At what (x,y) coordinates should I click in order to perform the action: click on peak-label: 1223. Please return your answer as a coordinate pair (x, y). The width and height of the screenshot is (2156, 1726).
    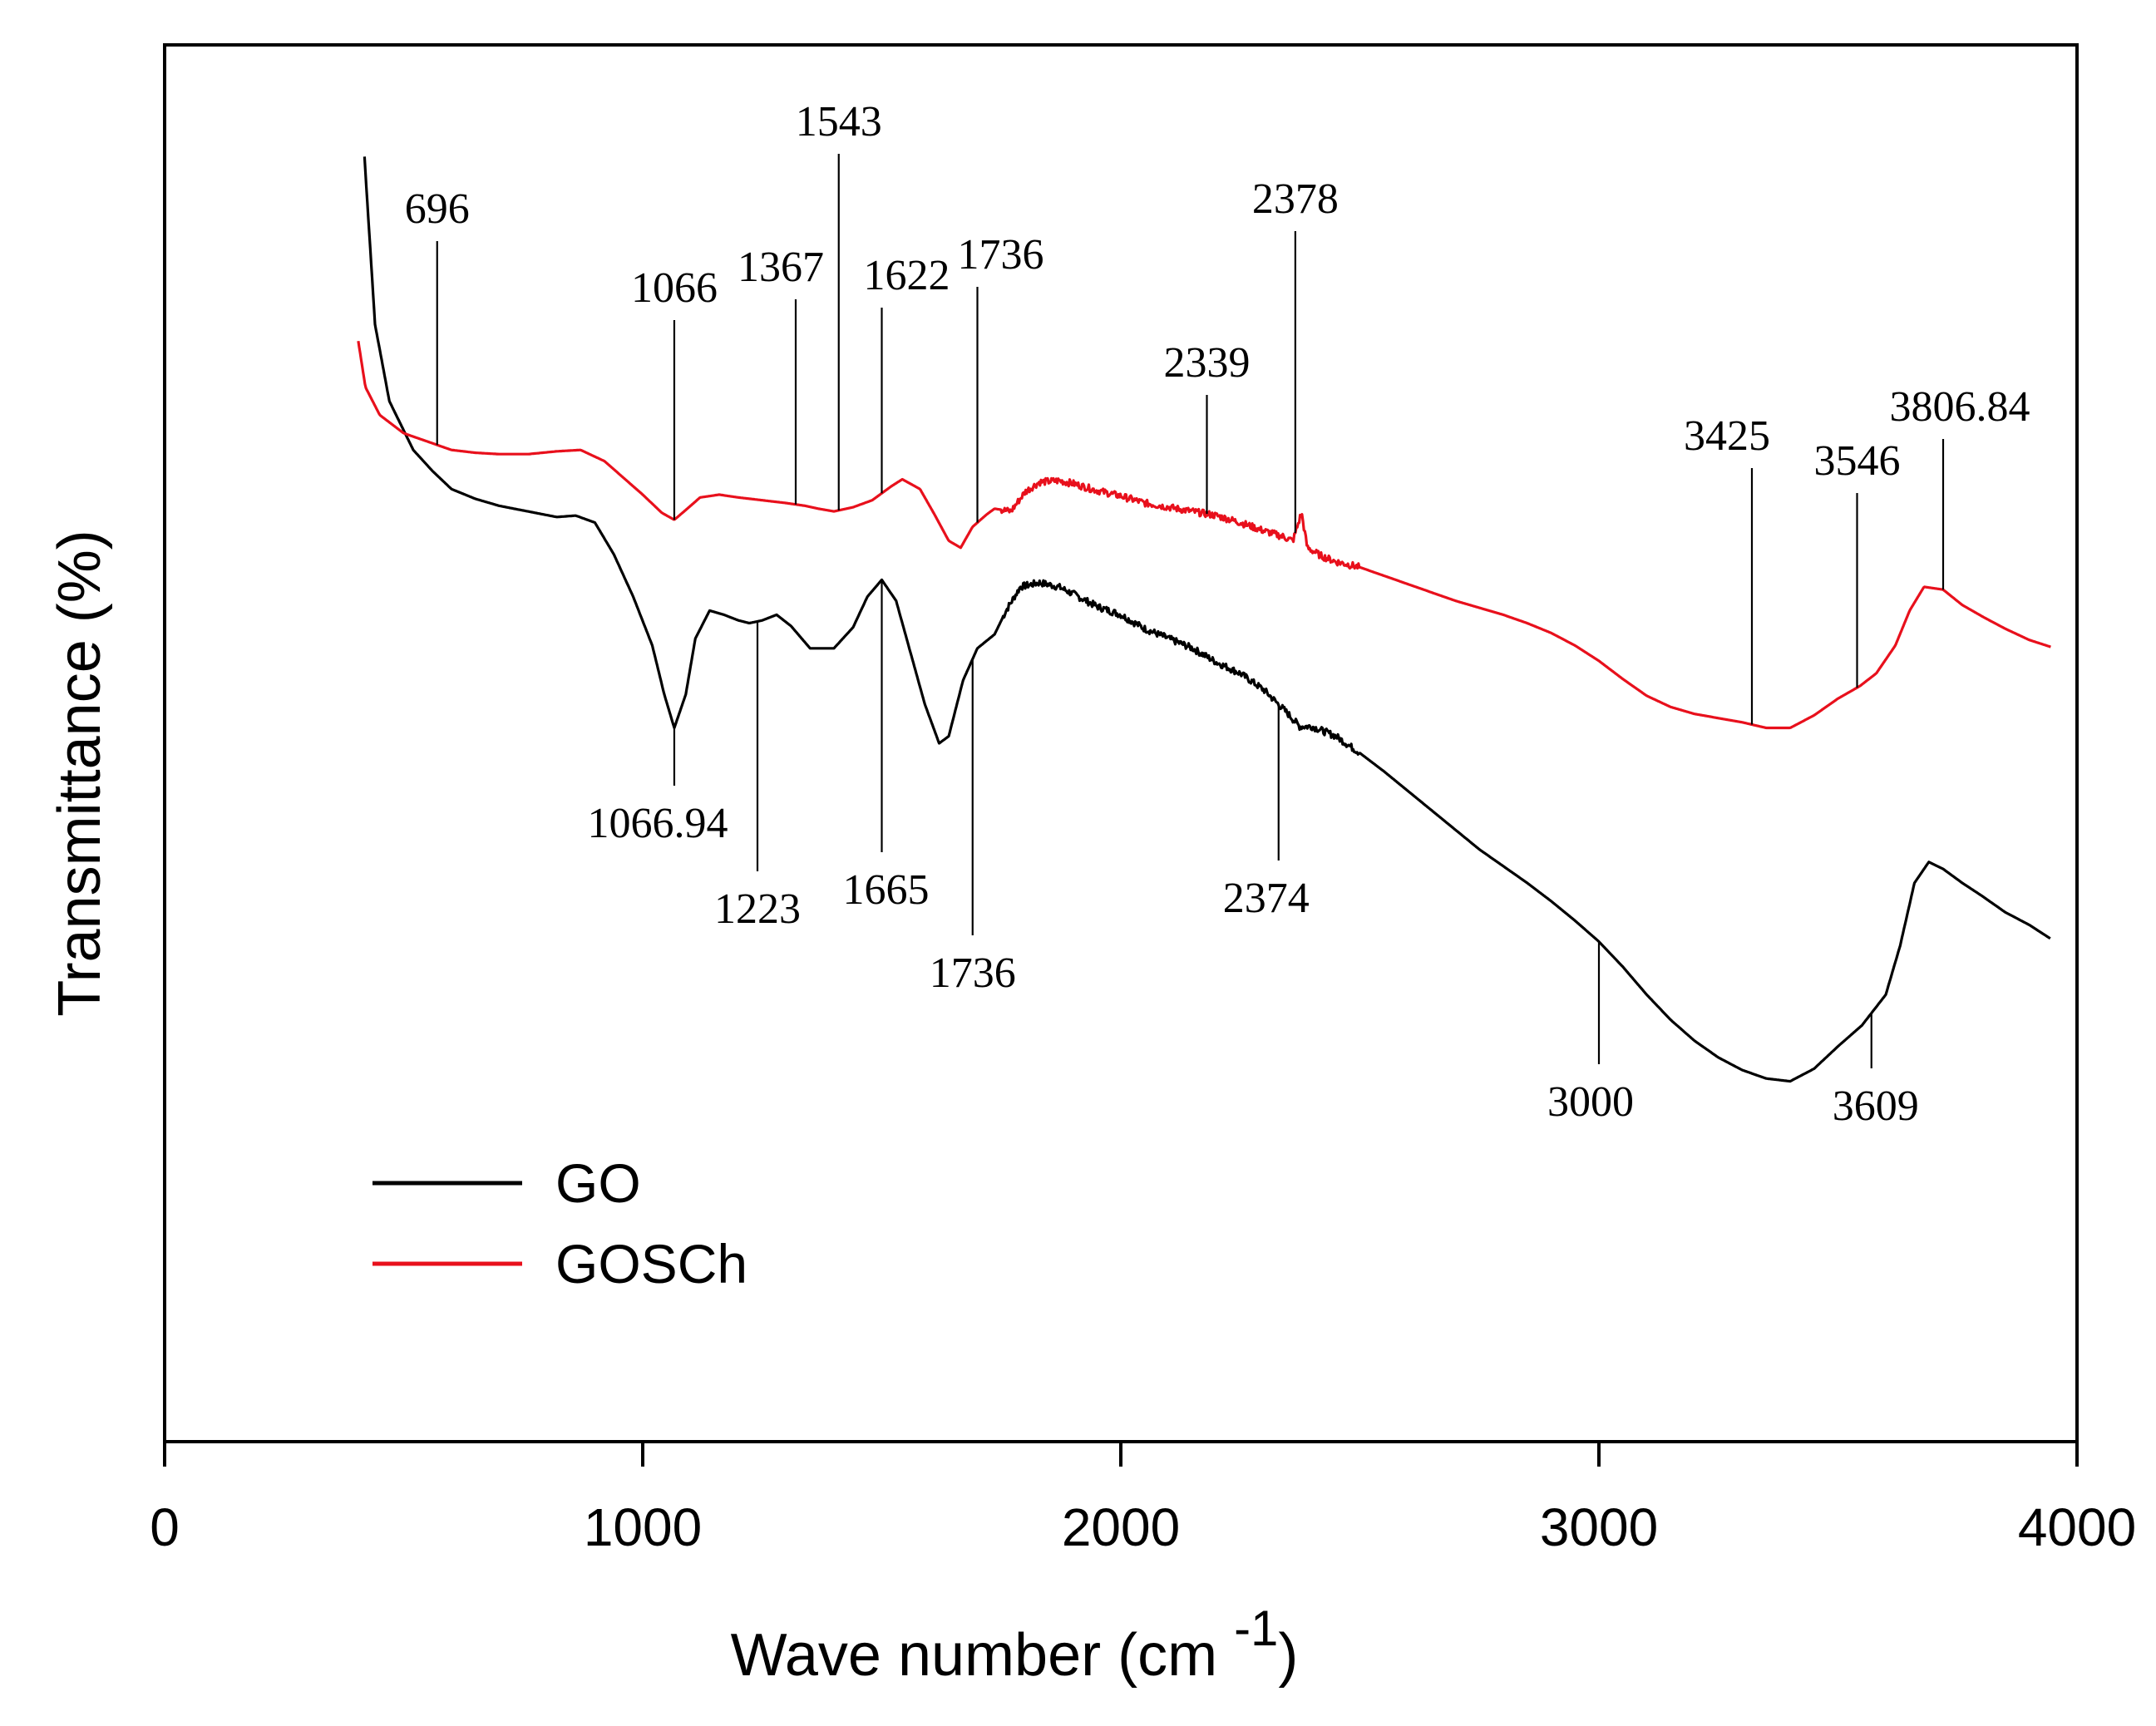
    Looking at the image, I should click on (757, 909).